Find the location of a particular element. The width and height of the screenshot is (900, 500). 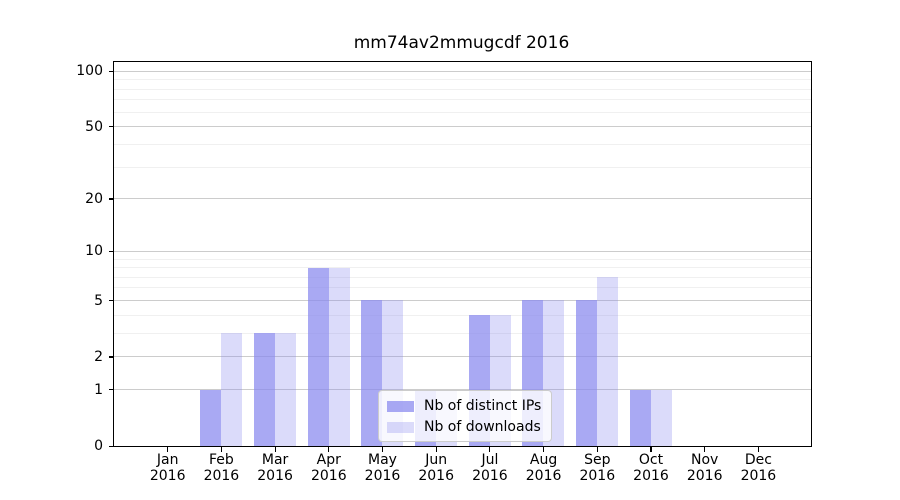

y-tick-label: 0 is located at coordinates (98, 446).